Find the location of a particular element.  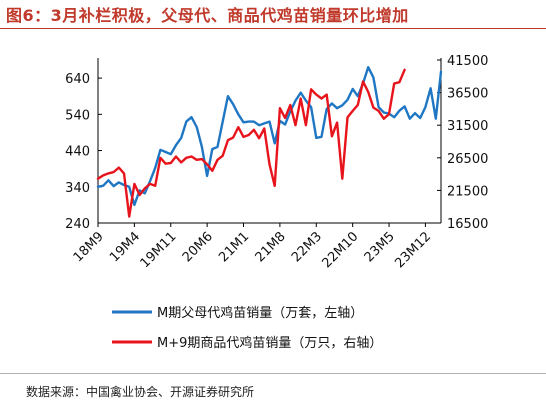

left-tick-label: 340 is located at coordinates (77, 188).